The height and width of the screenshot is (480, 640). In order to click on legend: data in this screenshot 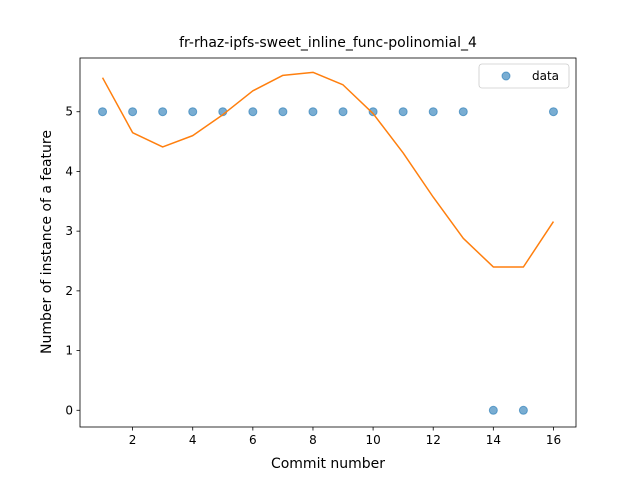, I will do `click(524, 76)`.